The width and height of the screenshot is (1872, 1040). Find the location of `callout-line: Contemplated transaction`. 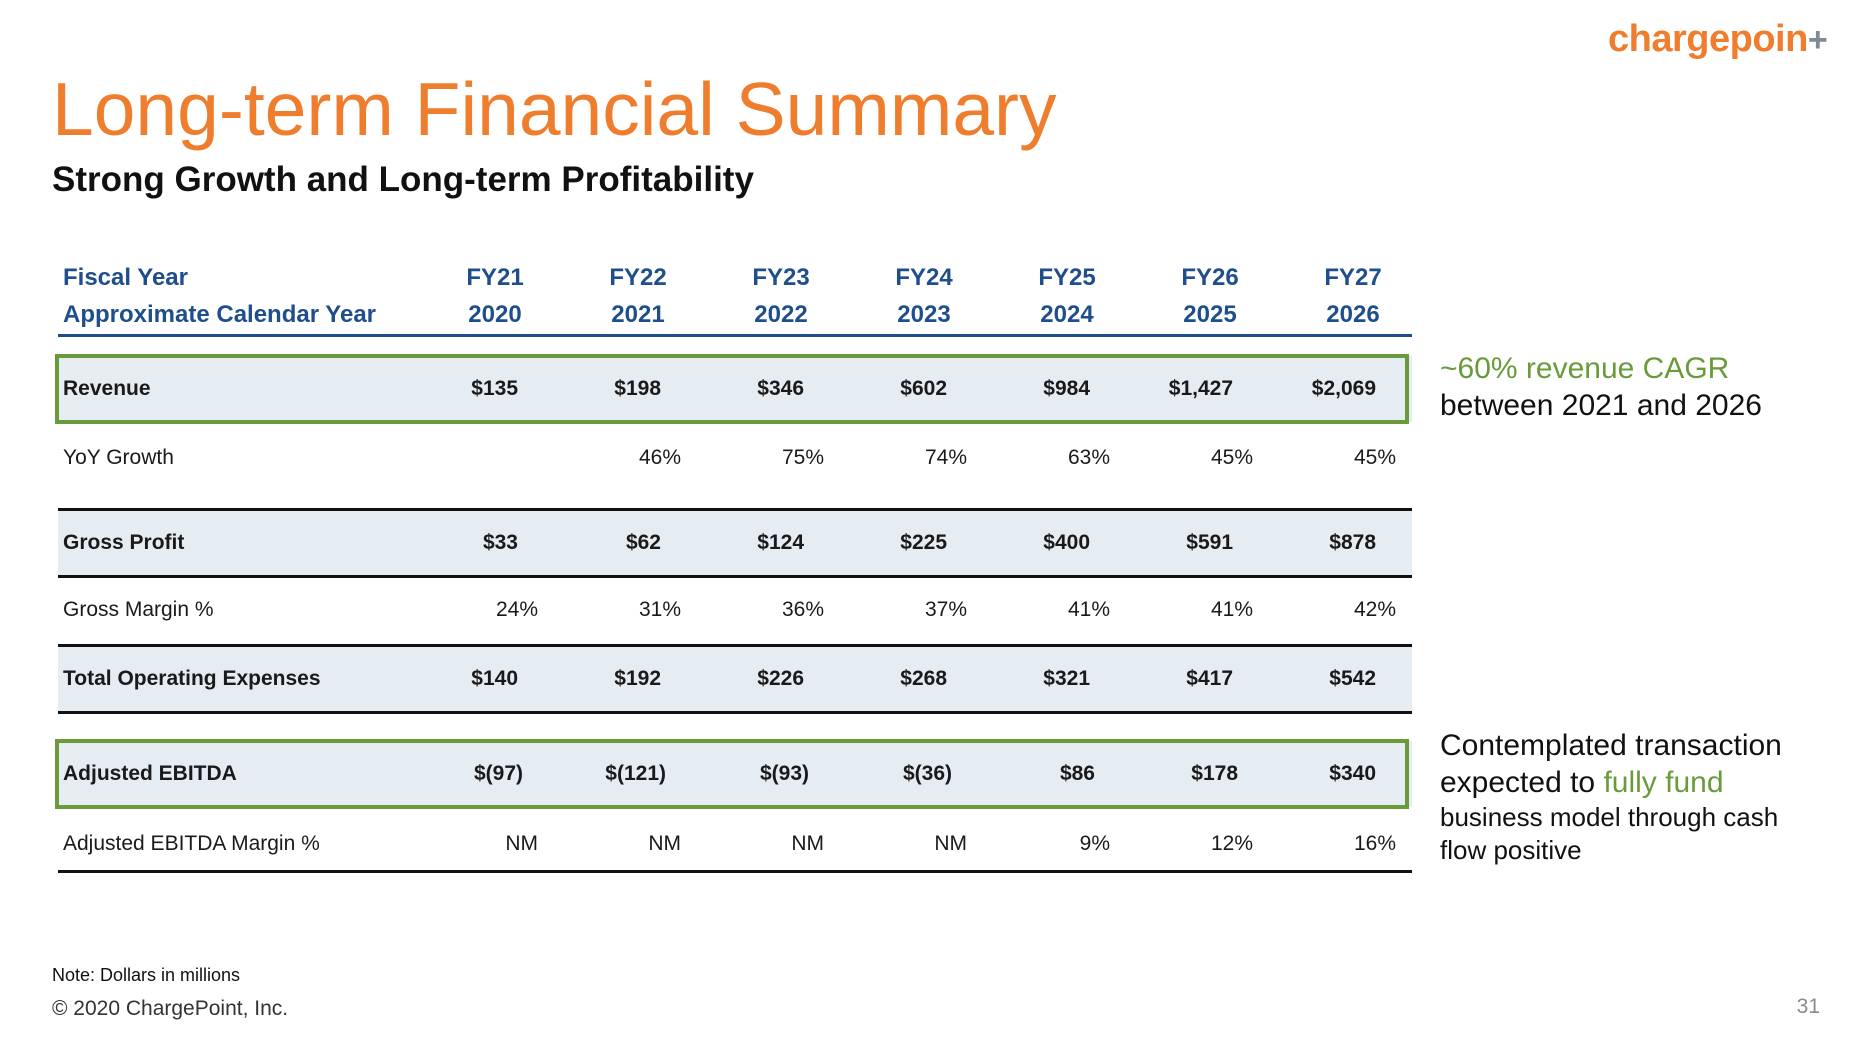

callout-line: Contemplated transaction is located at coordinates (1611, 745).